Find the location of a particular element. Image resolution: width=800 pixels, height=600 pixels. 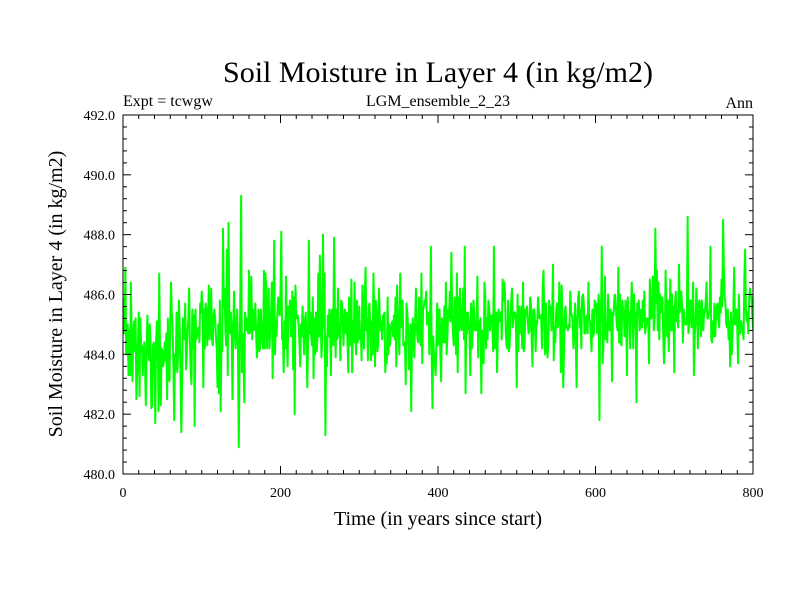

x-tick-label: 200 is located at coordinates (280, 493).